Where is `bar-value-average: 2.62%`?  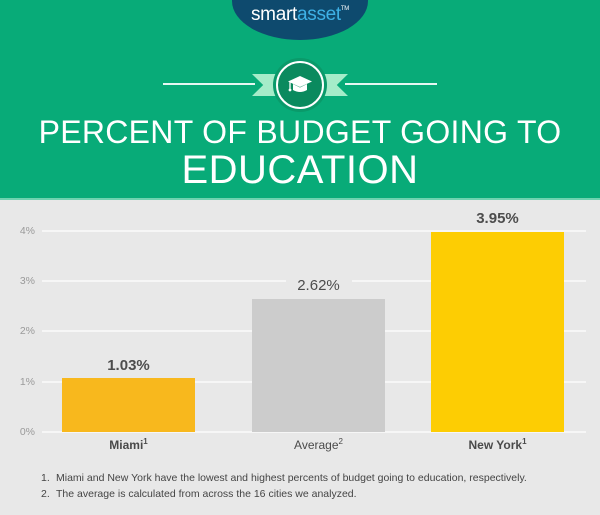 bar-value-average: 2.62% is located at coordinates (318, 285).